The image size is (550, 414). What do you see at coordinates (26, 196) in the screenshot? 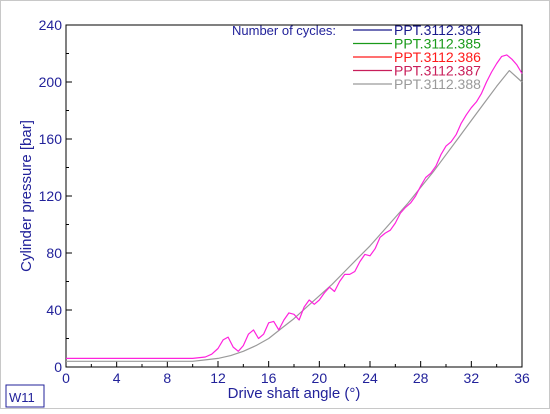
I see `y-axis-title: Cylinder pressure [bar]` at bounding box center [26, 196].